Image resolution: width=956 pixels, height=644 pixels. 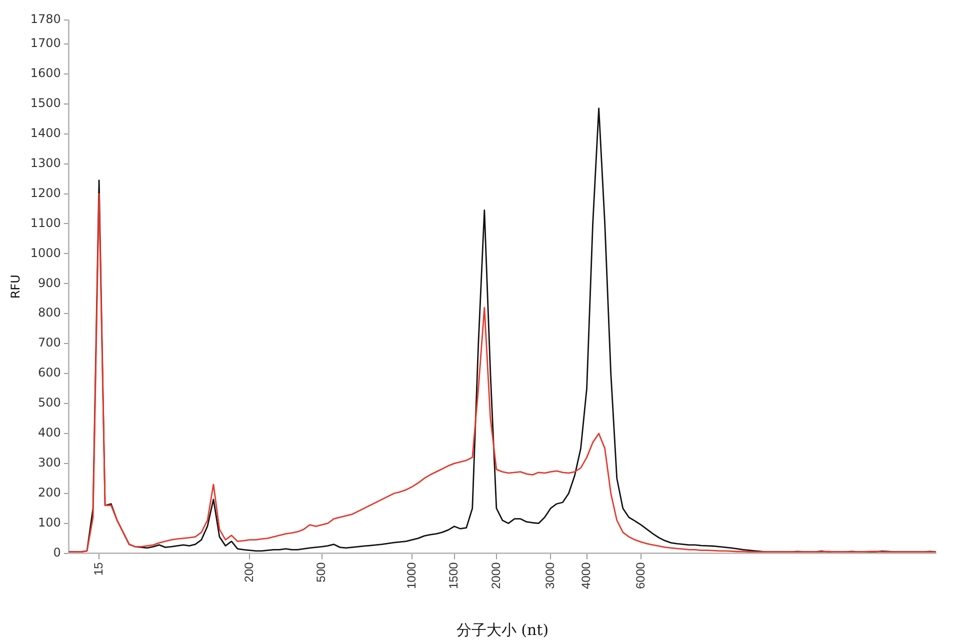 What do you see at coordinates (98, 569) in the screenshot?
I see `x-tick-label: 15` at bounding box center [98, 569].